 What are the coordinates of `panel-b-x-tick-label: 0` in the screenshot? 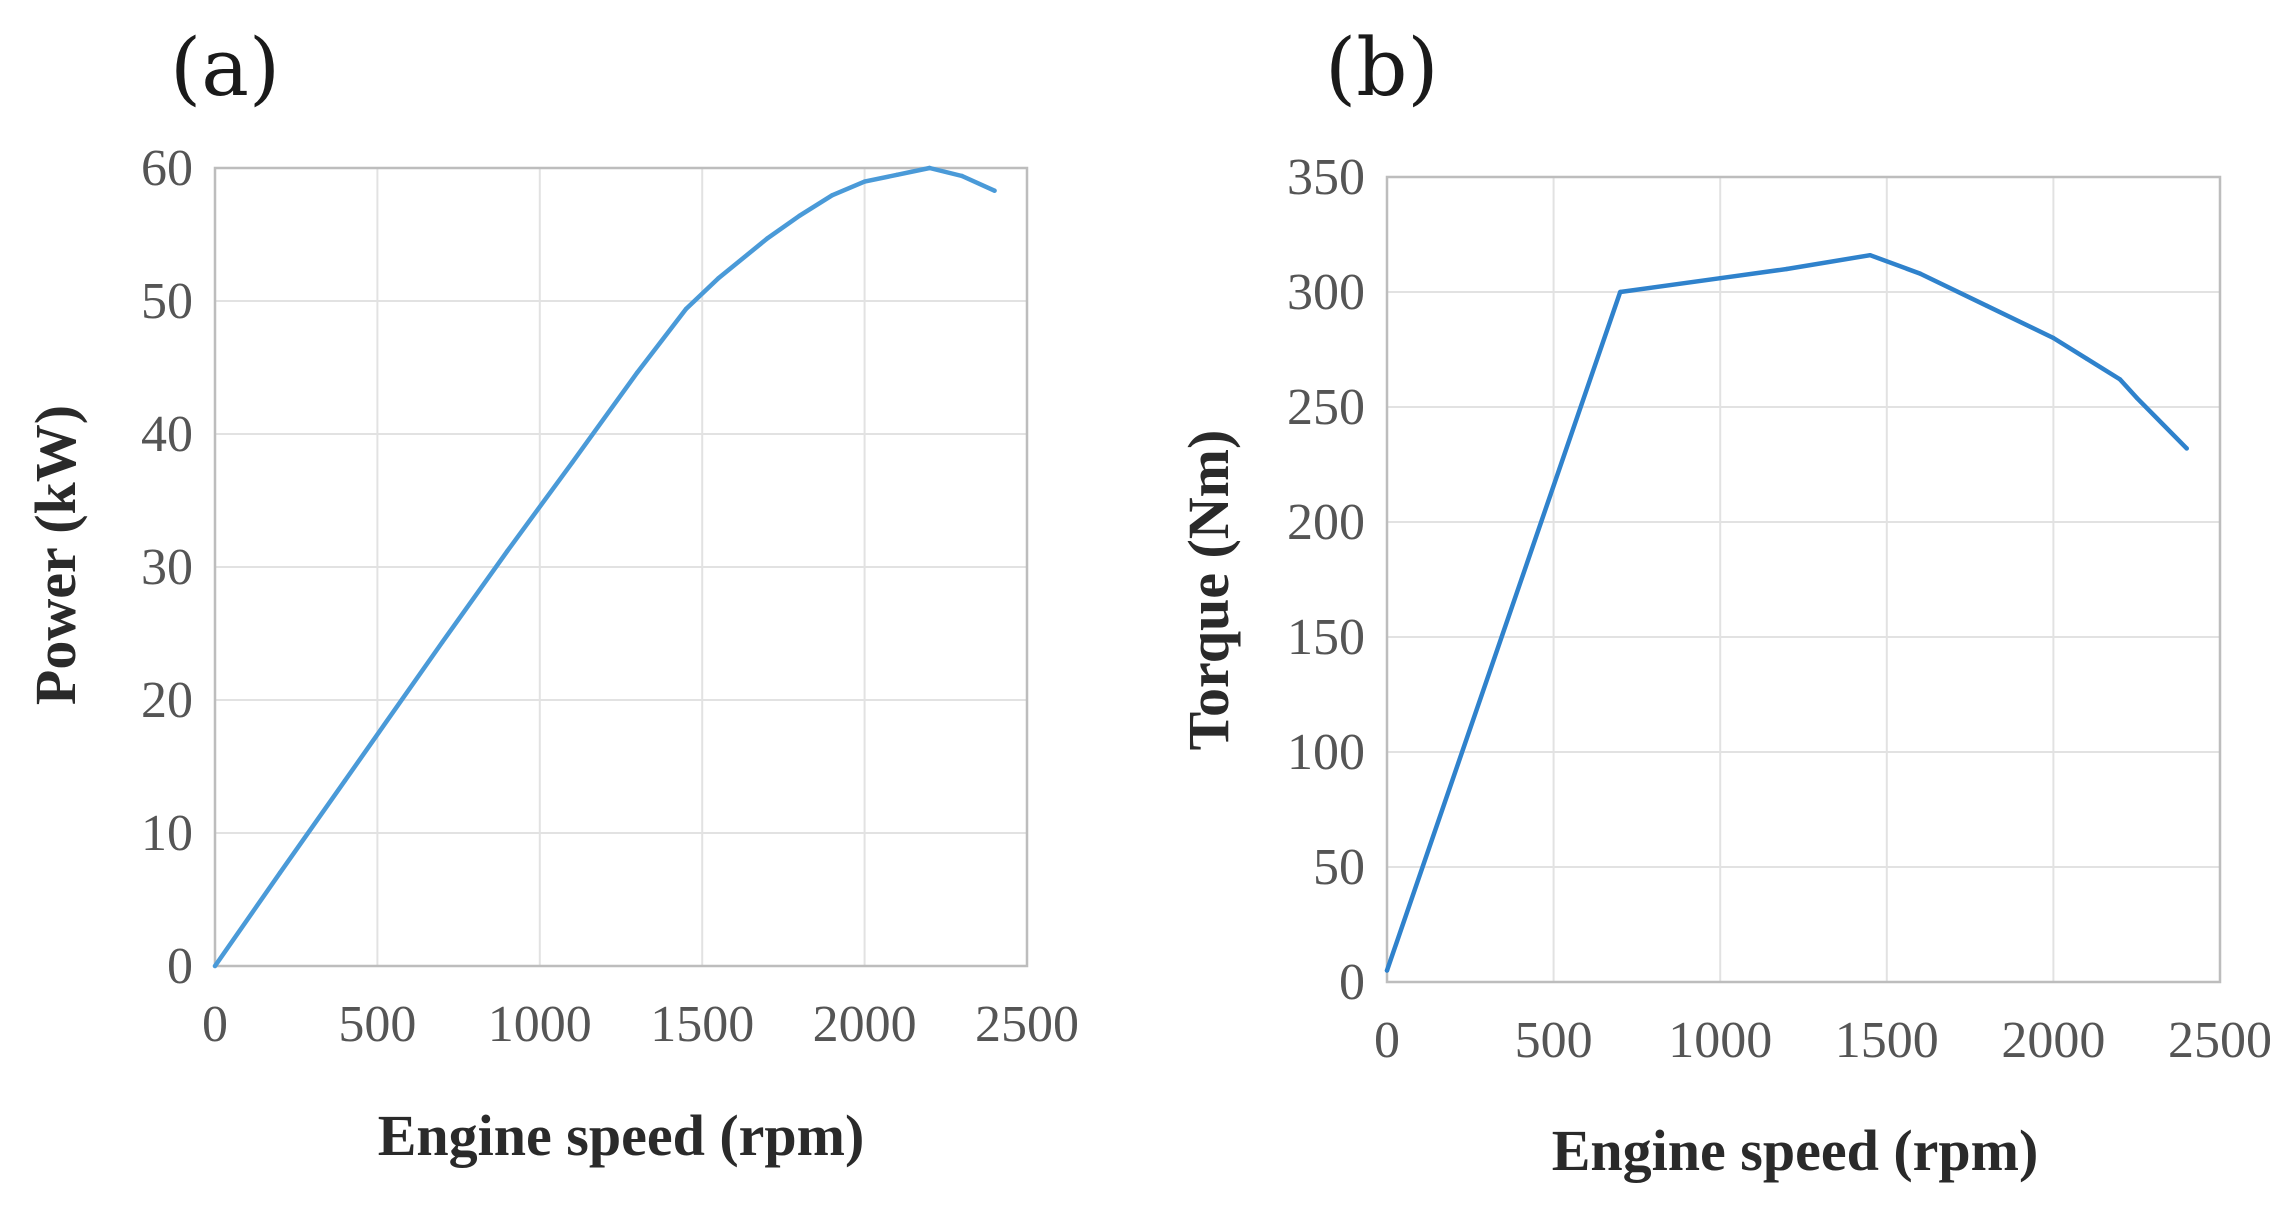 It's located at (1387, 1040).